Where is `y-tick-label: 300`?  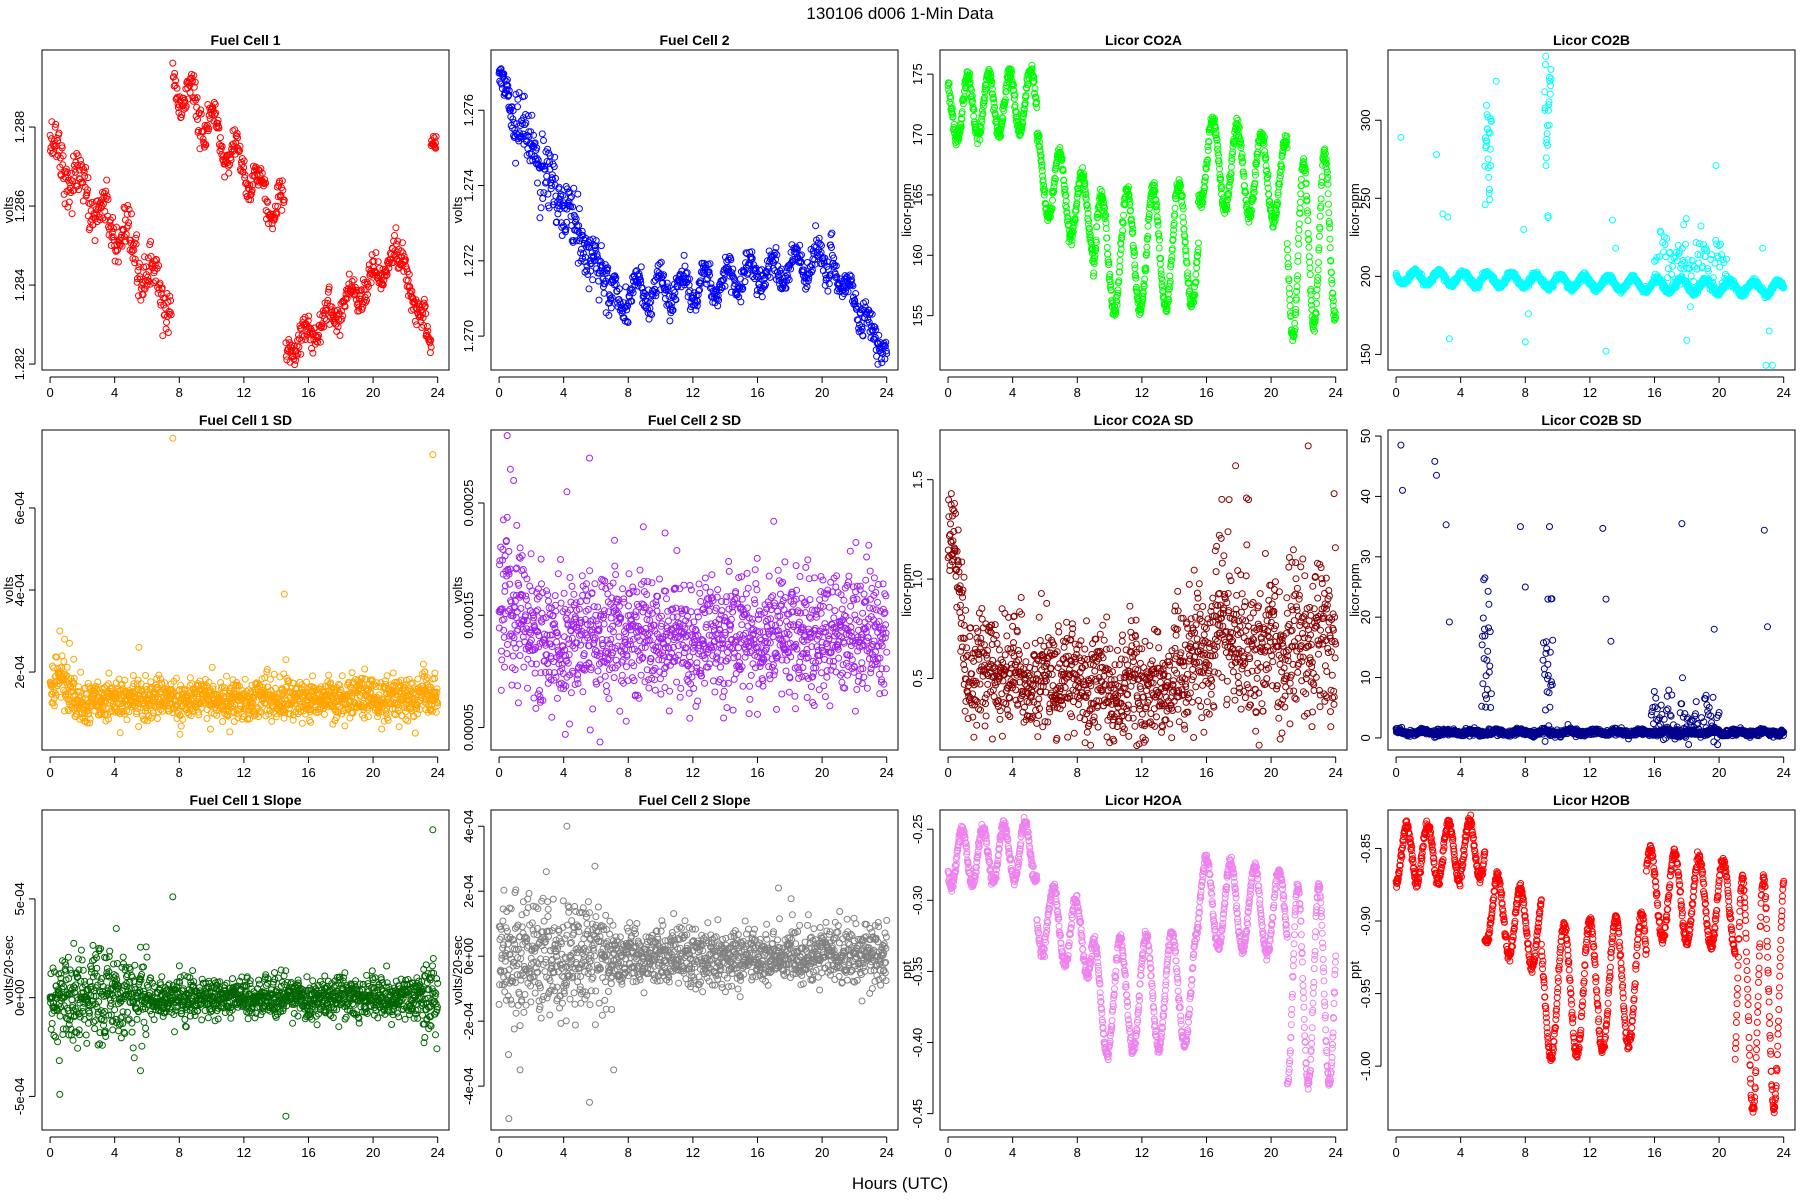 y-tick-label: 300 is located at coordinates (1365, 120).